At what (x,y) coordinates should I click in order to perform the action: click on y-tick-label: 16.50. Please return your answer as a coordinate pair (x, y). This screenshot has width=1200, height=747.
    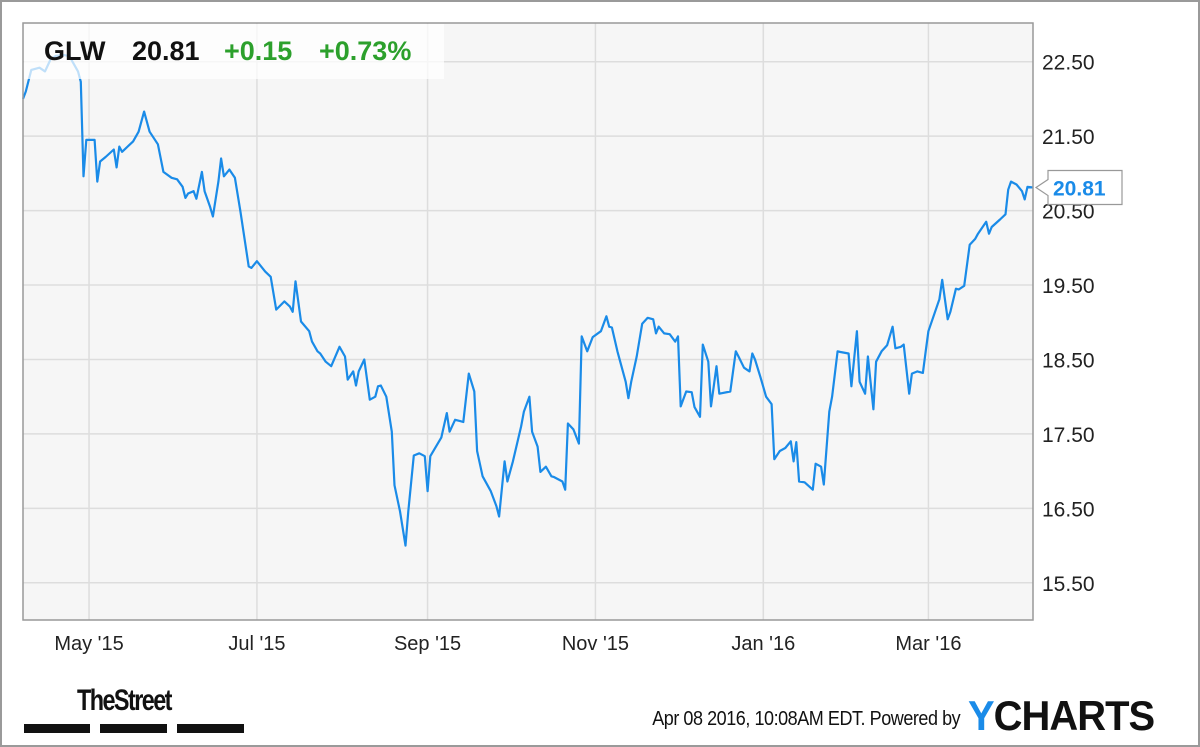
    Looking at the image, I should click on (1068, 509).